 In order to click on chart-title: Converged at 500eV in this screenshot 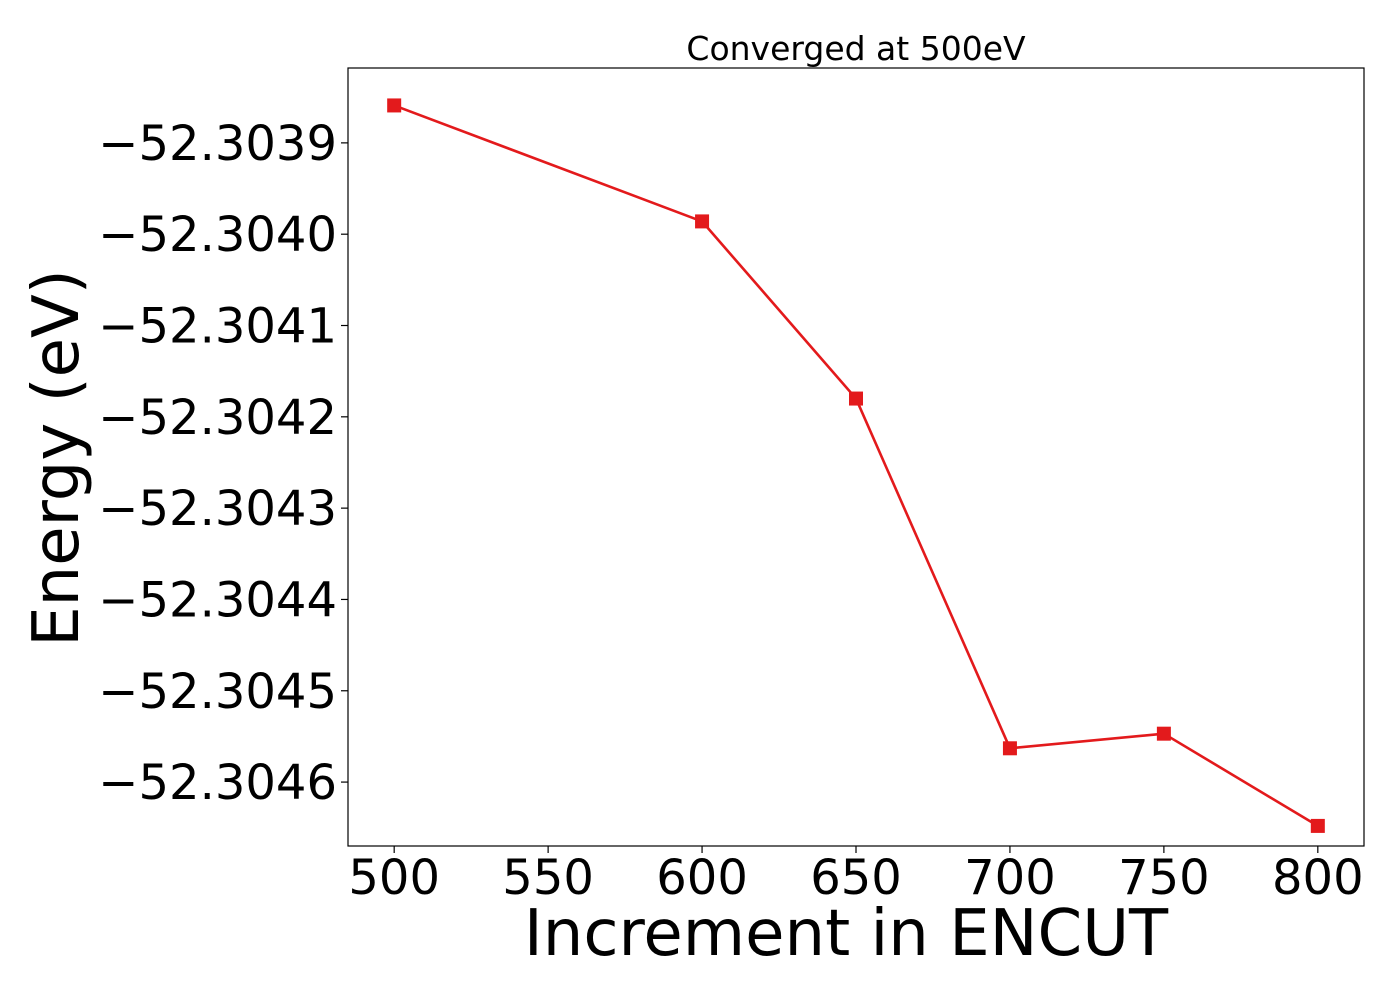, I will do `click(856, 48)`.